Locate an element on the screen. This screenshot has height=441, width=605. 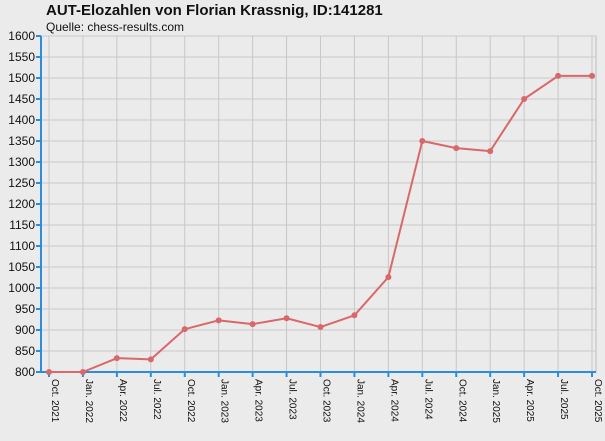
x-tick-label: Jan. 2022 is located at coordinates (88, 401).